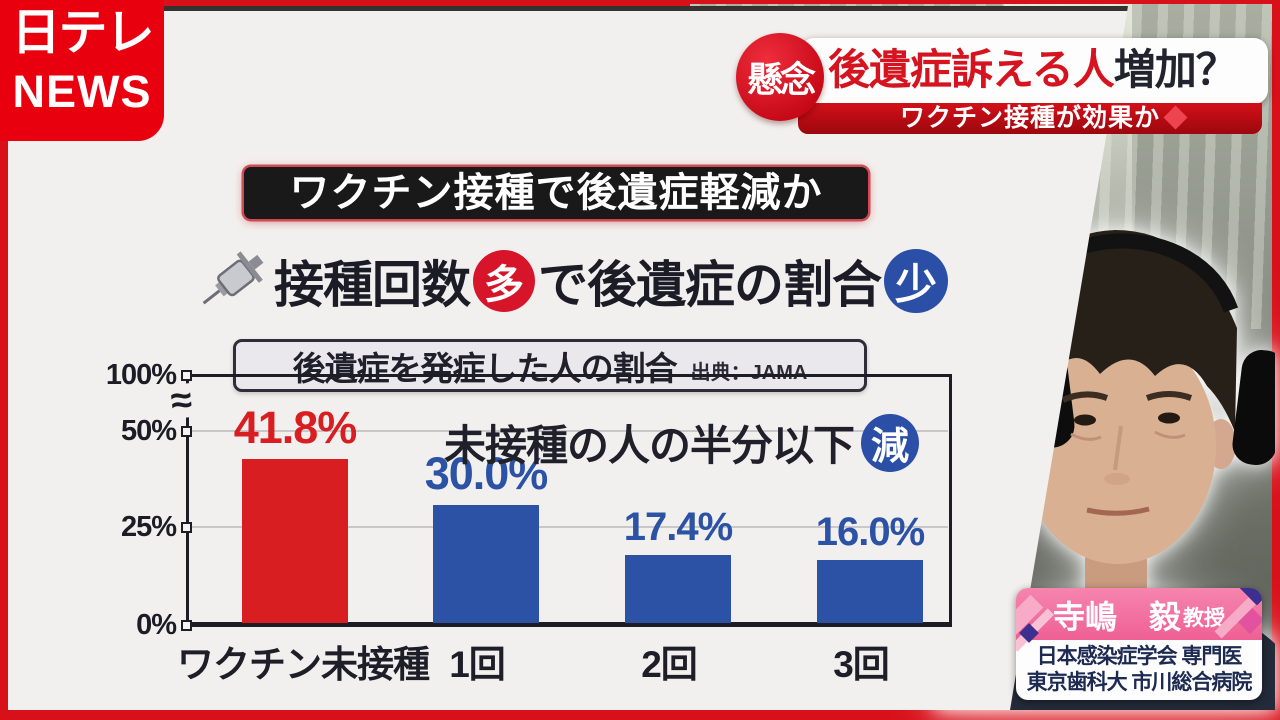 The height and width of the screenshot is (720, 1280). What do you see at coordinates (303, 664) in the screenshot?
I see `category-unvaccinated: ワクチン未接種` at bounding box center [303, 664].